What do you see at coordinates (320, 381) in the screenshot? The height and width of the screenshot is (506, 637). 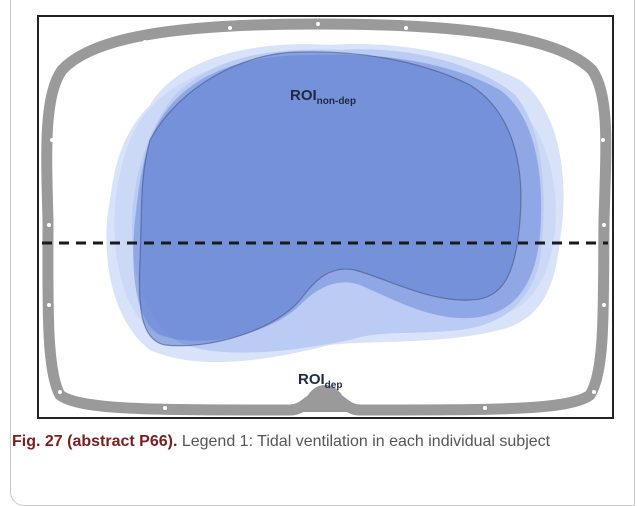 I see `roi-dep-label: ROIdep` at bounding box center [320, 381].